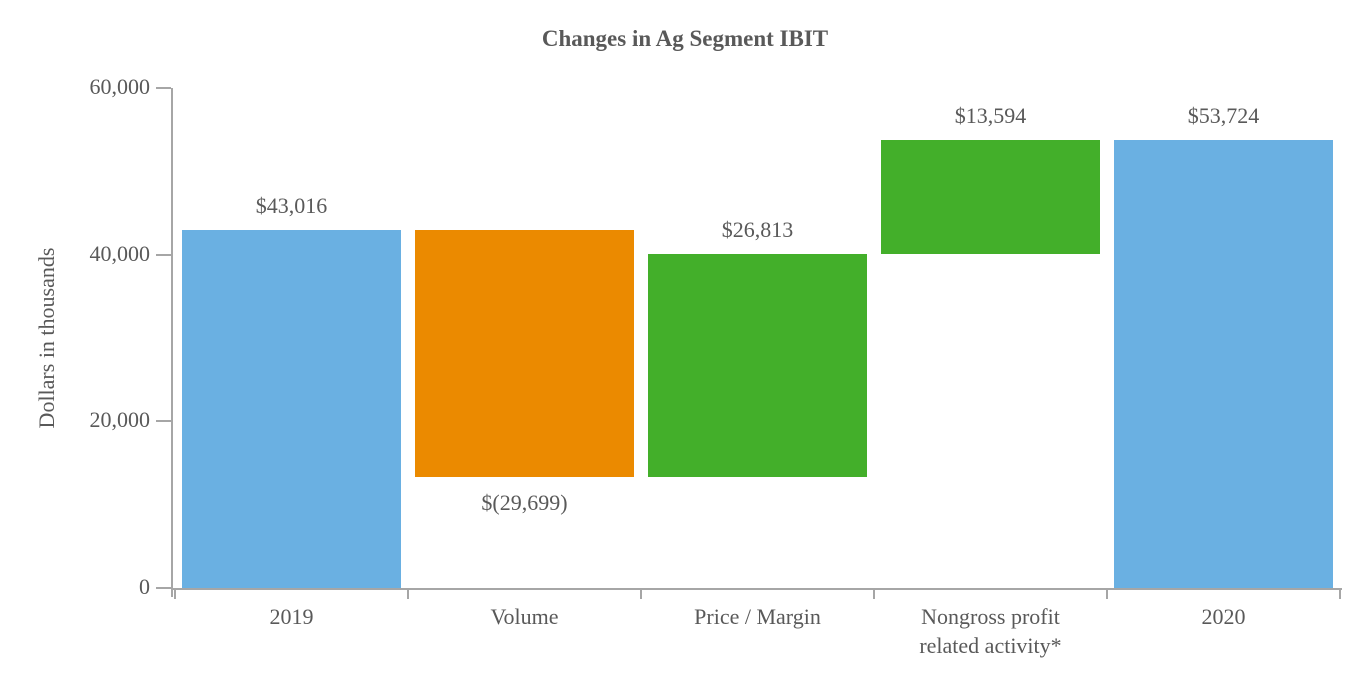 This screenshot has height=690, width=1370. Describe the element at coordinates (990, 631) in the screenshot. I see `category-label-nongross-profit-related-activity: Nongross profit related activity*` at that location.